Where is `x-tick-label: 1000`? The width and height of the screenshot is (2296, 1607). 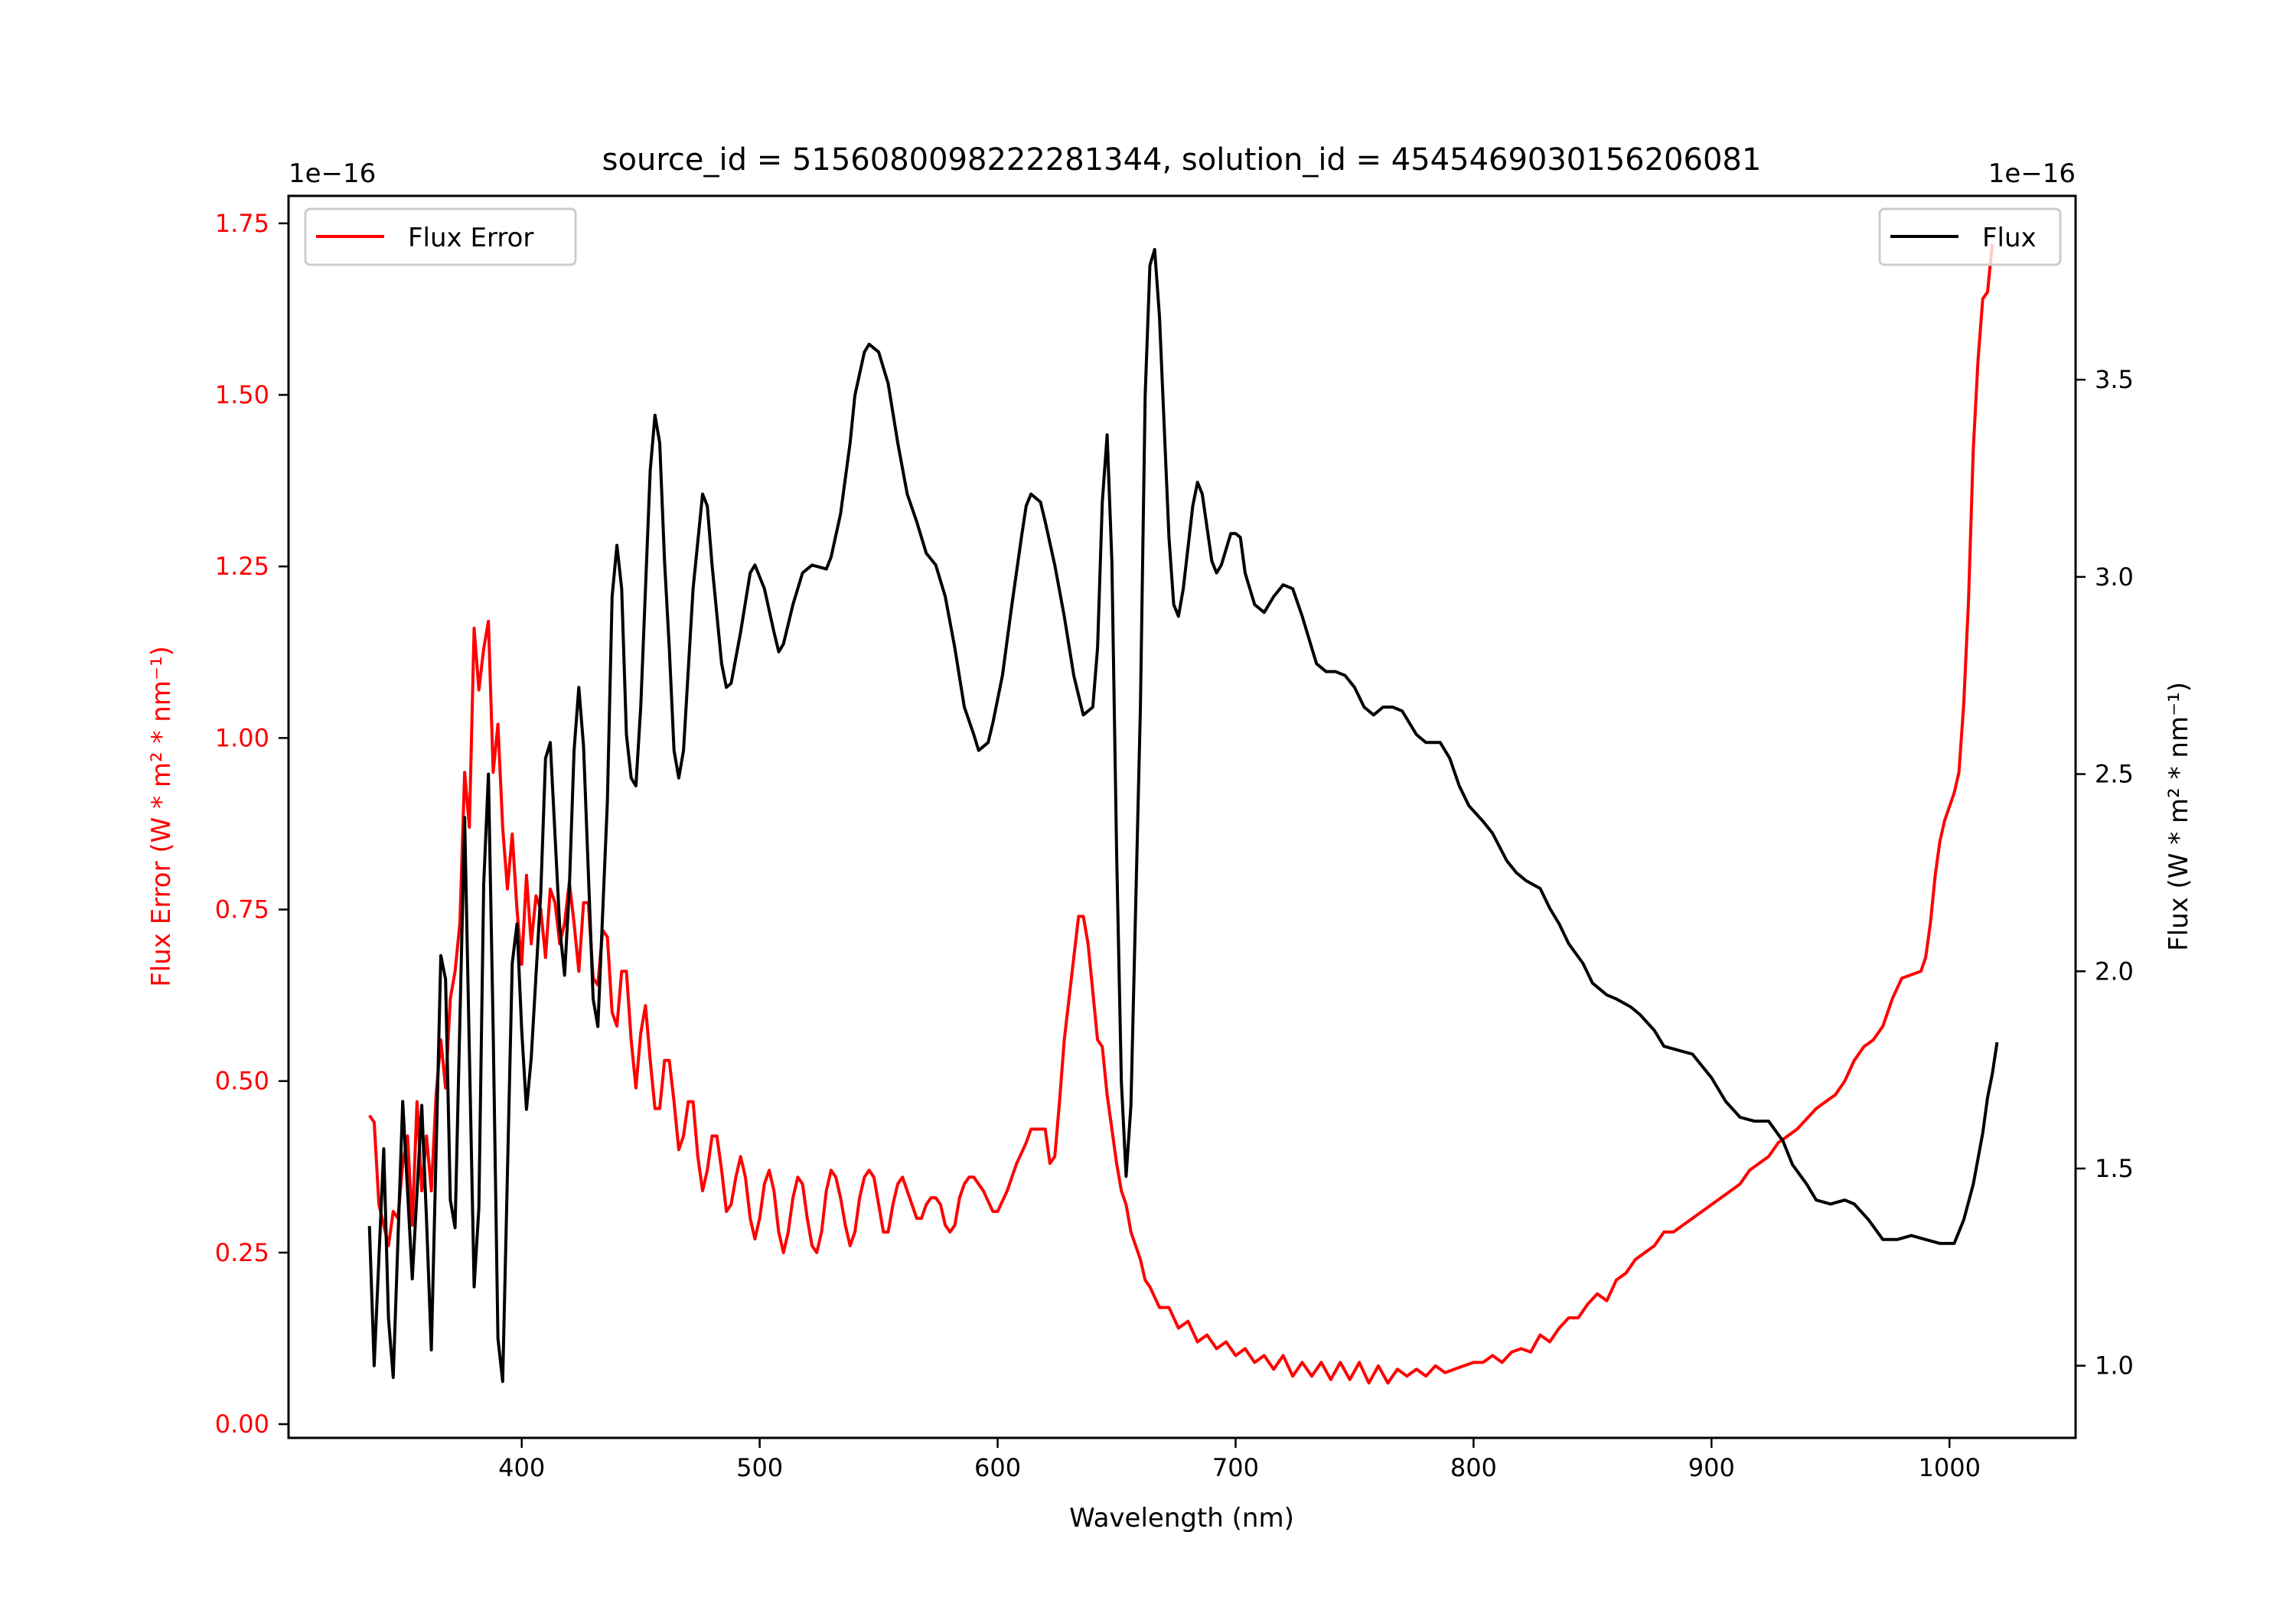 x-tick-label: 1000 is located at coordinates (1949, 1467).